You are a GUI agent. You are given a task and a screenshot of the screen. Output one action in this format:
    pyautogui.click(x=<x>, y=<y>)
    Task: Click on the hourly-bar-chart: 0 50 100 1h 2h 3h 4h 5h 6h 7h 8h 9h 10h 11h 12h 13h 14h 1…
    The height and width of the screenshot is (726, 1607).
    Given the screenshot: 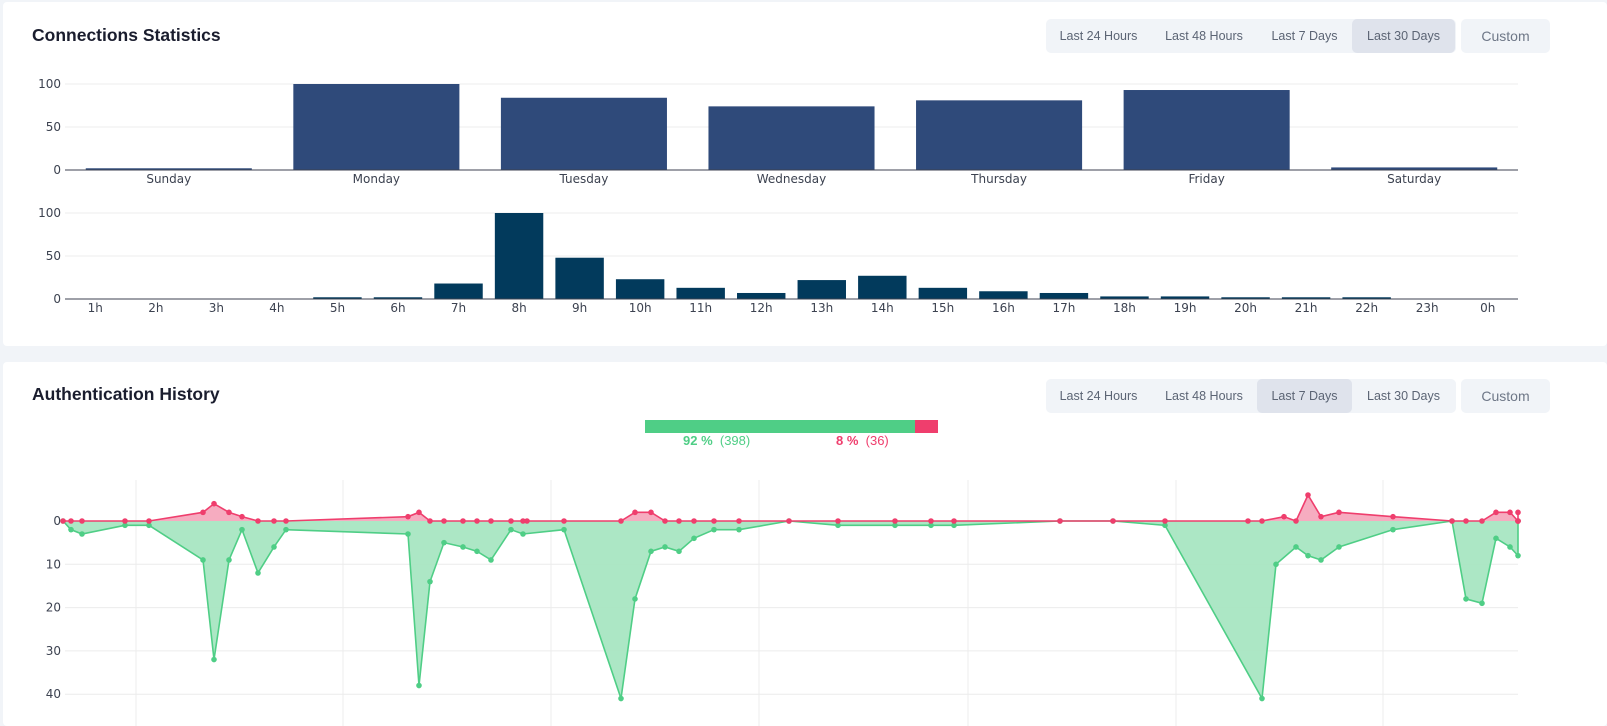 What is the action you would take?
    pyautogui.click(x=778, y=260)
    